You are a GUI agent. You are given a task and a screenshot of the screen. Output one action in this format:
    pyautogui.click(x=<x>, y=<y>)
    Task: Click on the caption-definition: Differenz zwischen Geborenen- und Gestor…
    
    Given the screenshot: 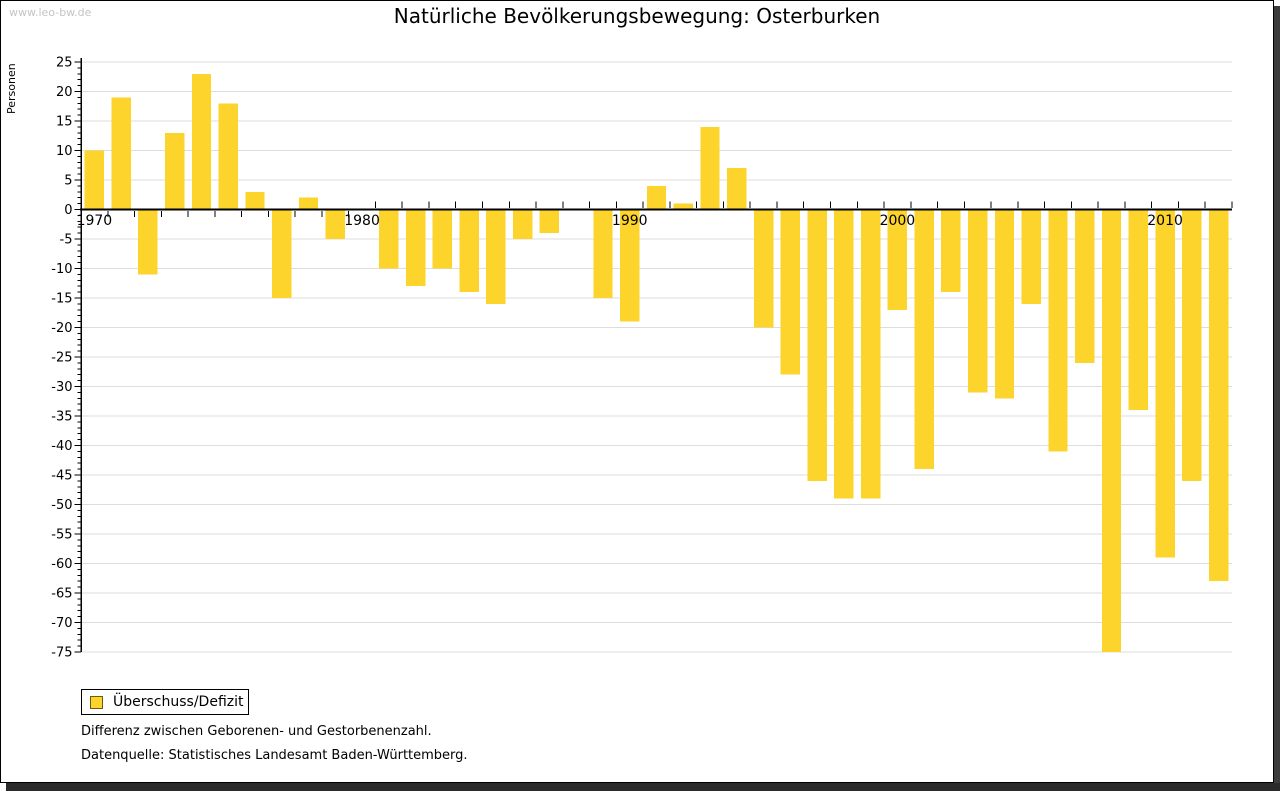 What is the action you would take?
    pyautogui.click(x=256, y=731)
    